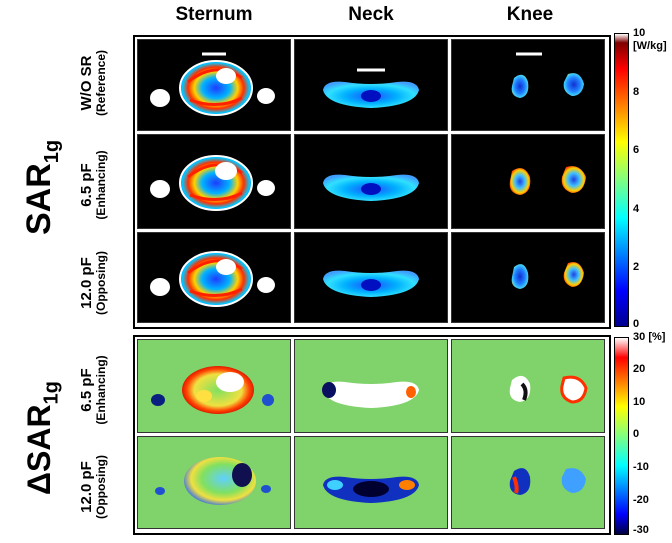 The width and height of the screenshot is (672, 543). I want to click on colorbar-sar-unit: [W/kg], so click(650, 46).